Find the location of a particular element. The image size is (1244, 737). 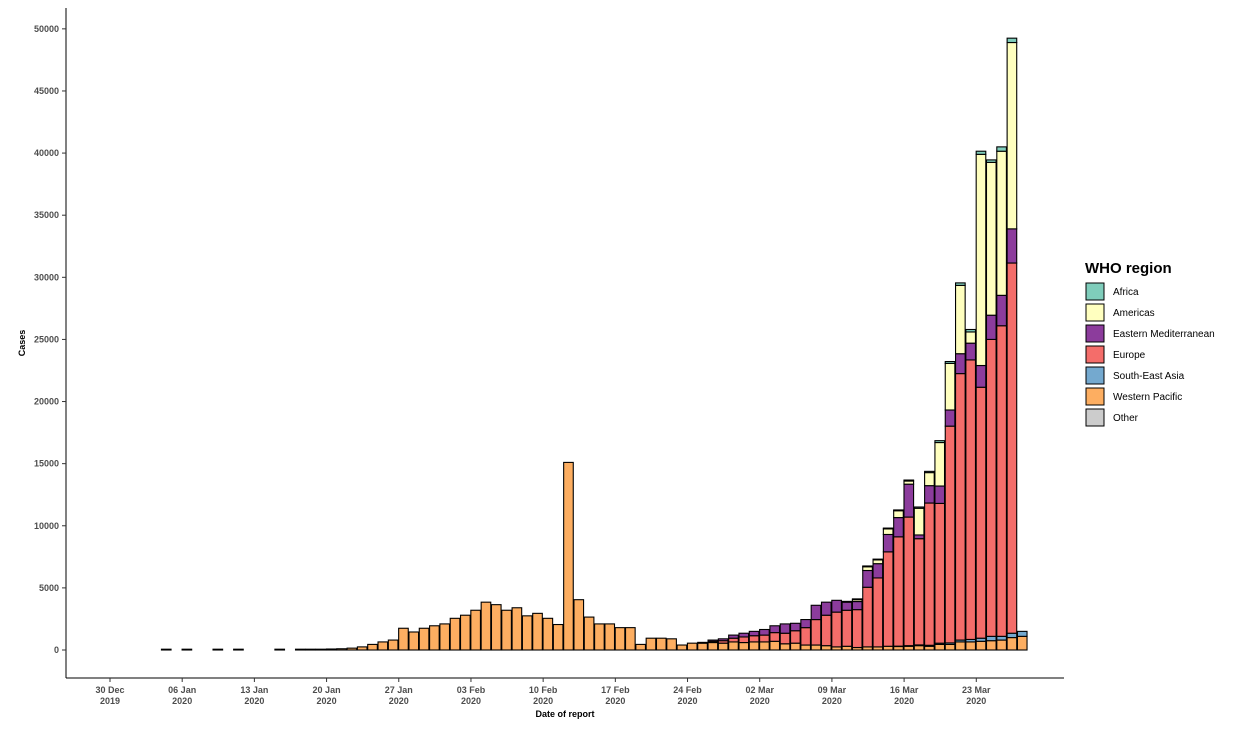

x-tick-label: 27 Jan is located at coordinates (399, 690).